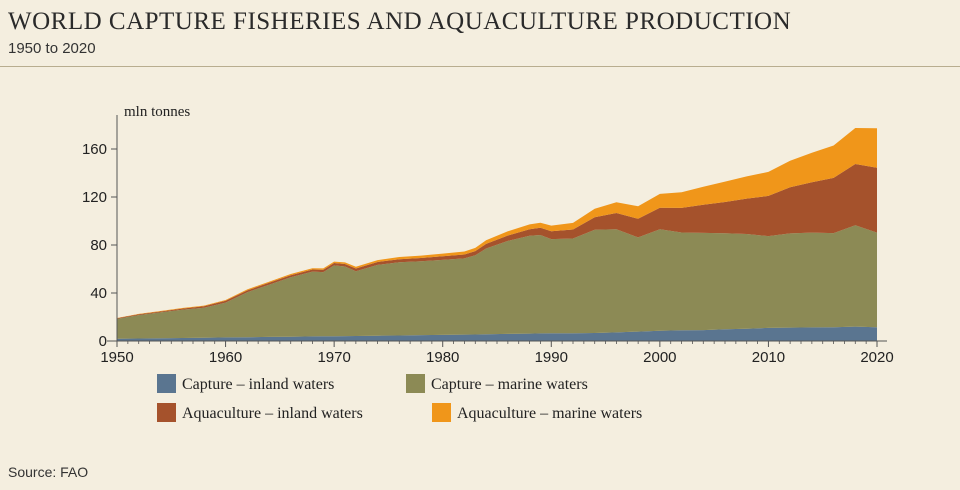 The height and width of the screenshot is (490, 960). Describe the element at coordinates (549, 413) in the screenshot. I see `legend-label: Aquaculture – marine waters` at that location.